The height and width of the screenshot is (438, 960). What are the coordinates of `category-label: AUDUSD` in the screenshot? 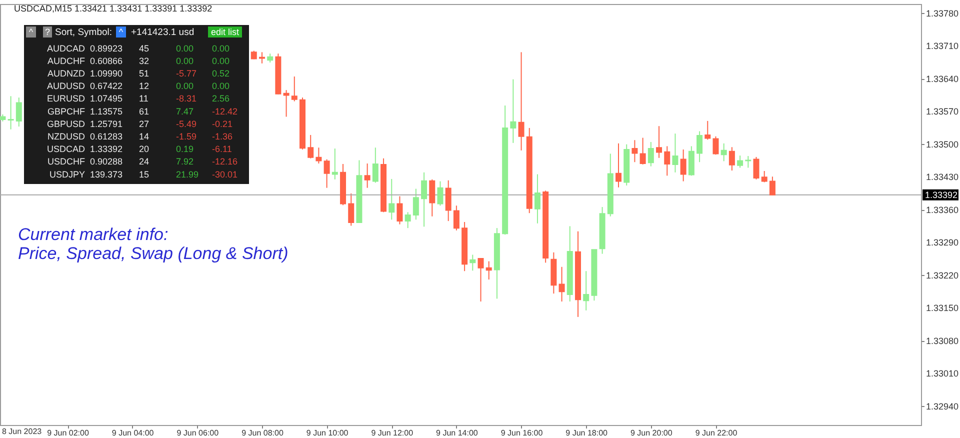 It's located at (66, 86).